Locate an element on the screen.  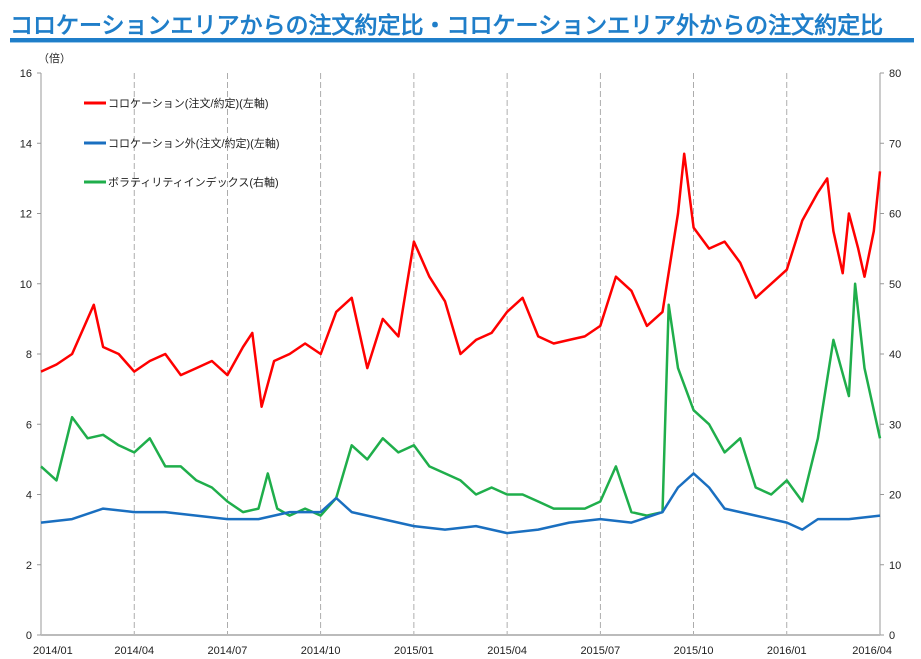
y2-tick-label: 60 is located at coordinates (895, 215).